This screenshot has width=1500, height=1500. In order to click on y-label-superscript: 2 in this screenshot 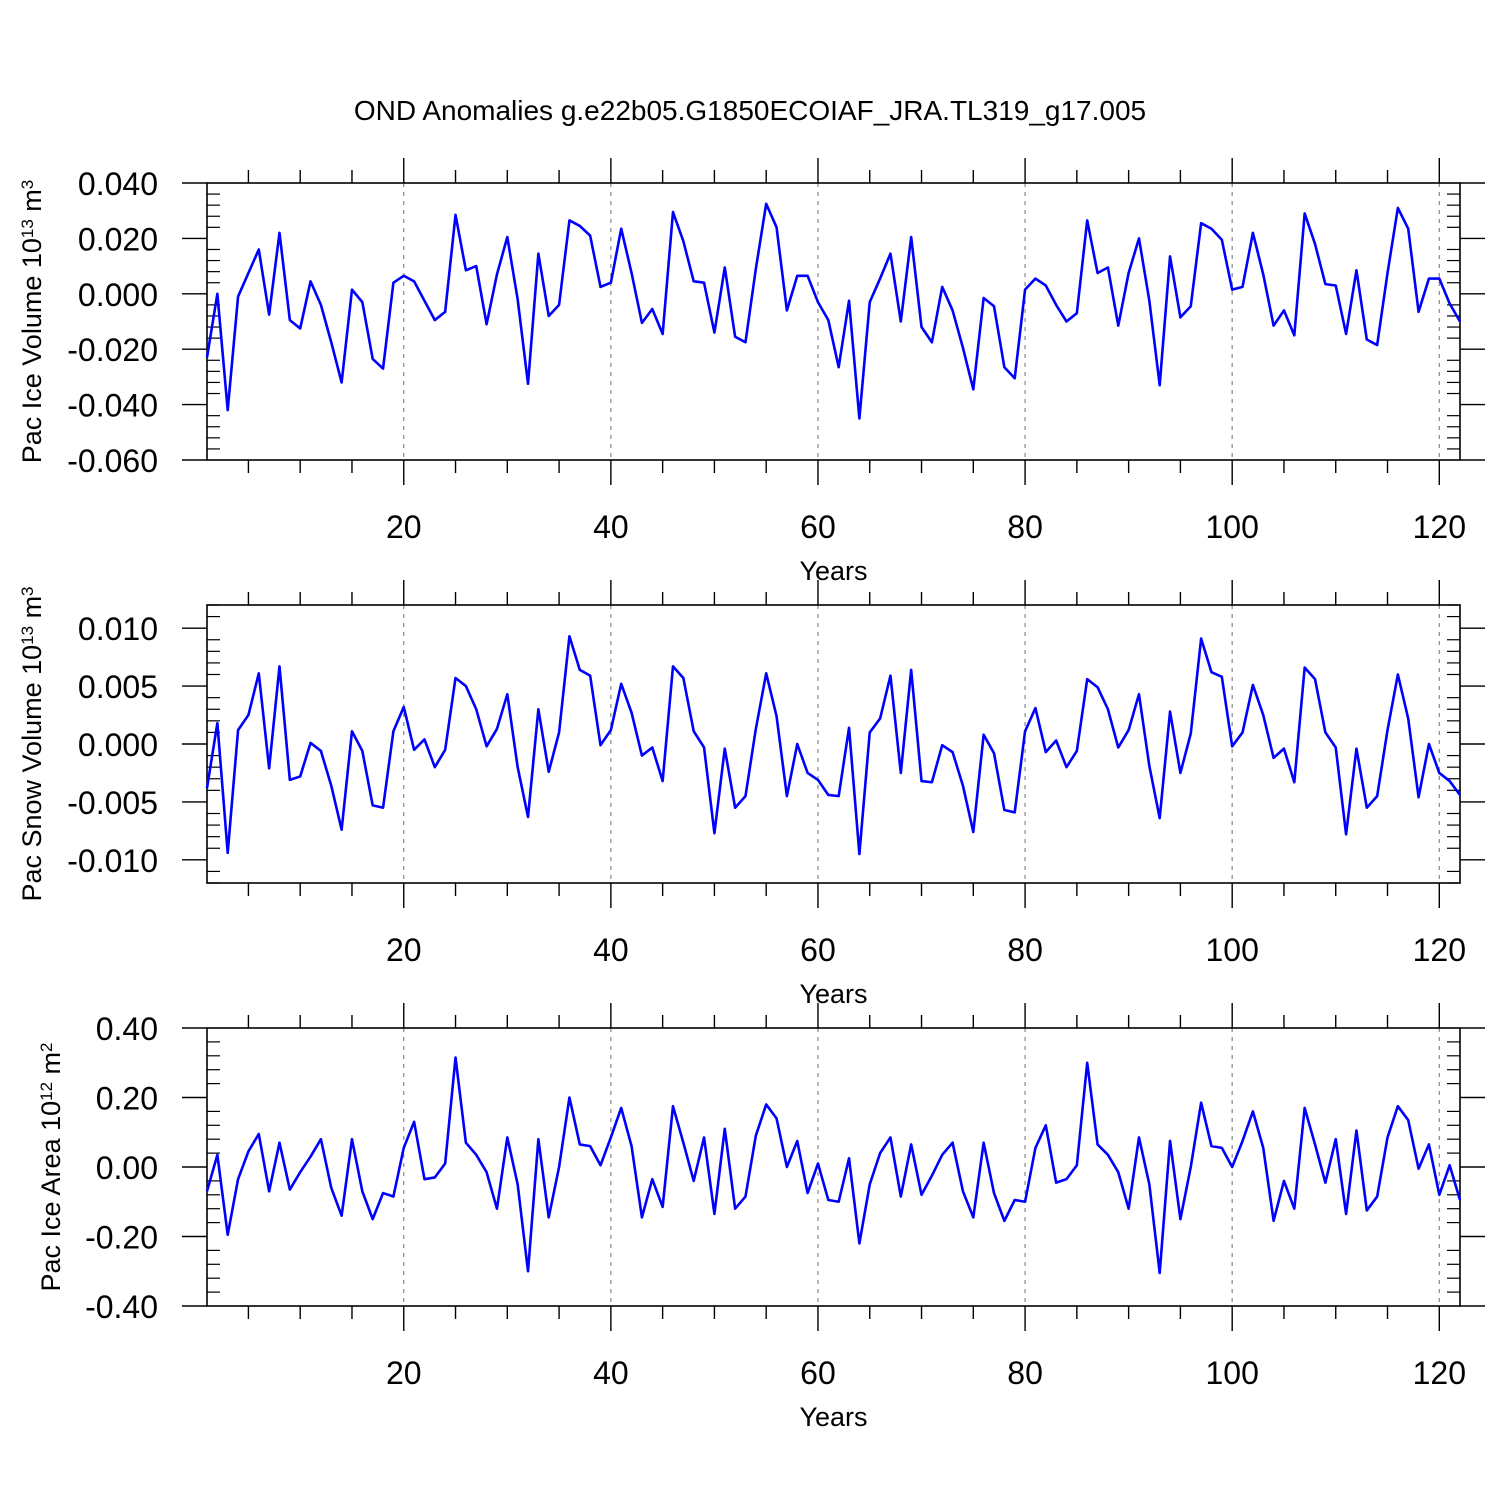, I will do `click(46, 1046)`.